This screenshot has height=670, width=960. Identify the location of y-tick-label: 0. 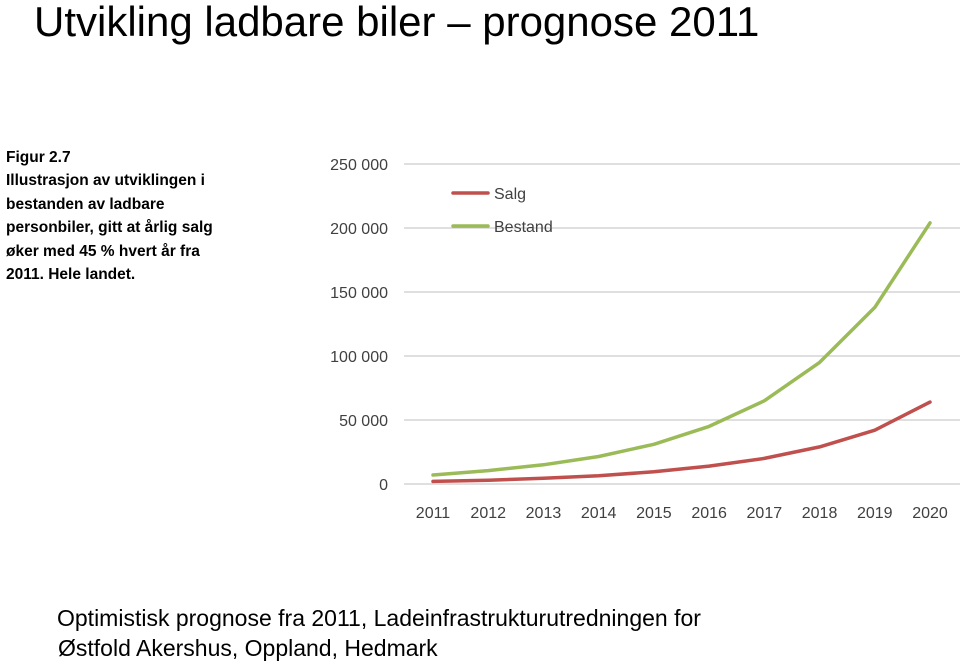
(383, 485).